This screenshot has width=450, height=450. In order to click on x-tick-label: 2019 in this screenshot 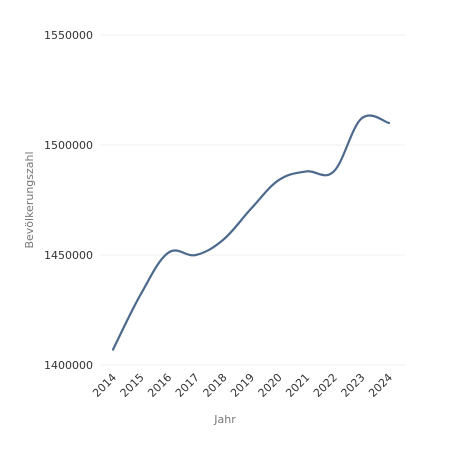, I will do `click(242, 385)`.